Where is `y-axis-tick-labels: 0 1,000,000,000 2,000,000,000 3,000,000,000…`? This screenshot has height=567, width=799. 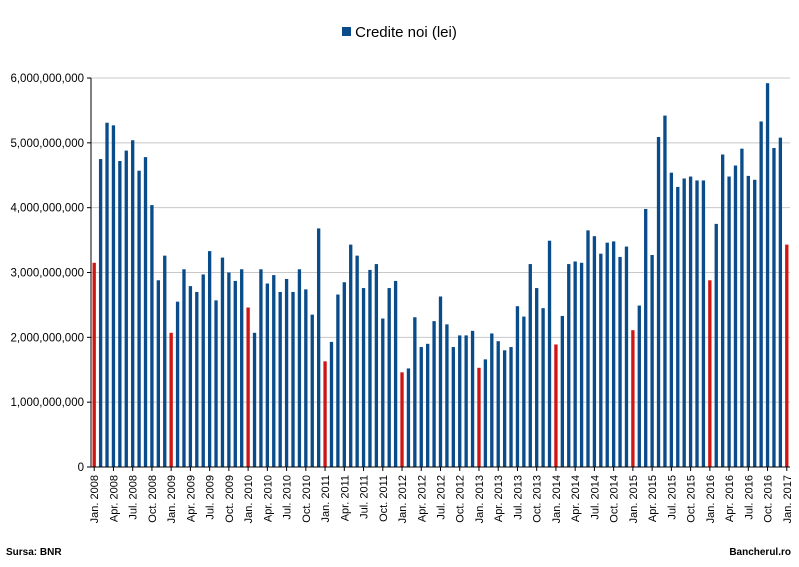
y-axis-tick-labels: 0 1,000,000,000 2,000,000,000 3,000,000,000… is located at coordinates (47, 273).